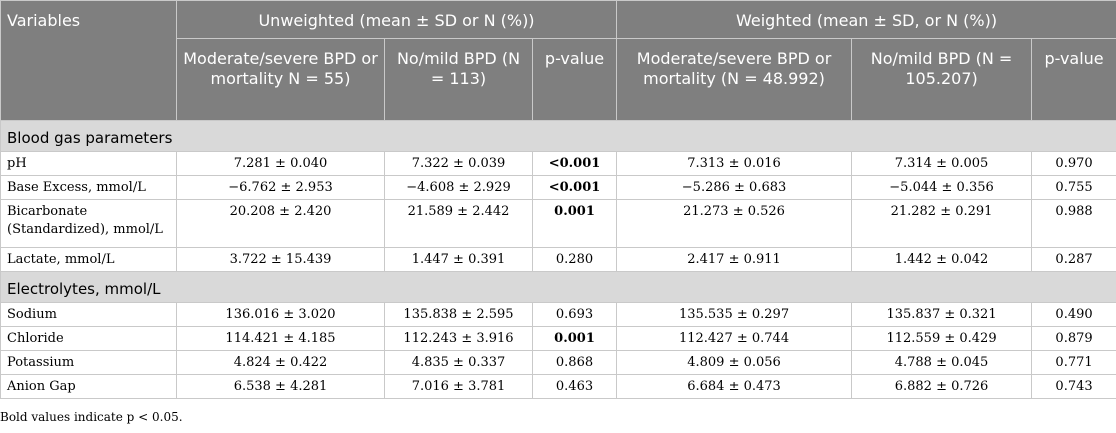 The image size is (1116, 433). I want to click on row-label: Base Excess, mmol/L, so click(88, 187).